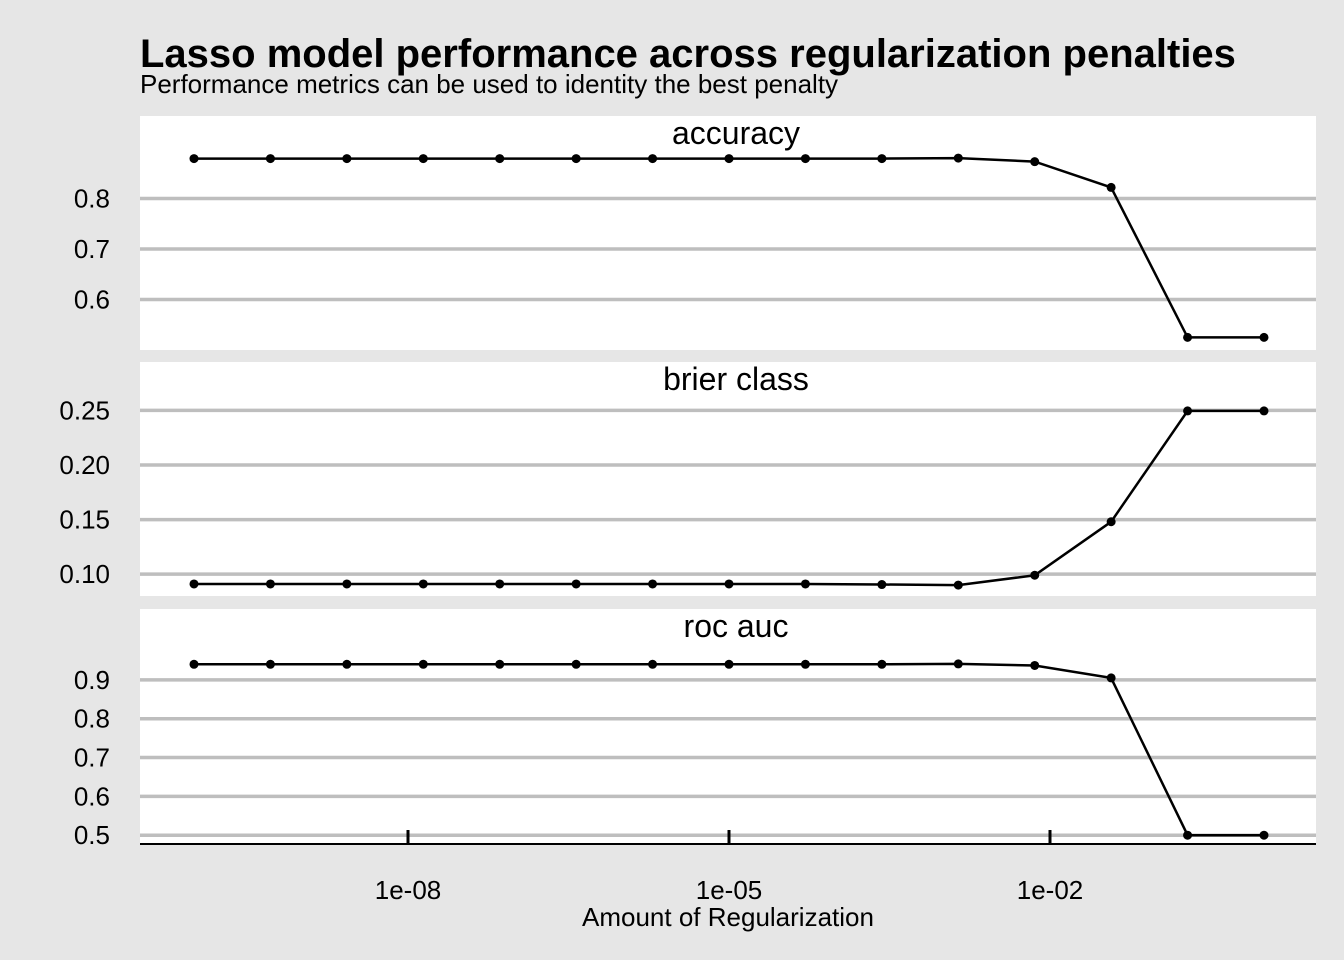 This screenshot has width=1344, height=960. I want to click on y-tick-label: 0.20, so click(84, 465).